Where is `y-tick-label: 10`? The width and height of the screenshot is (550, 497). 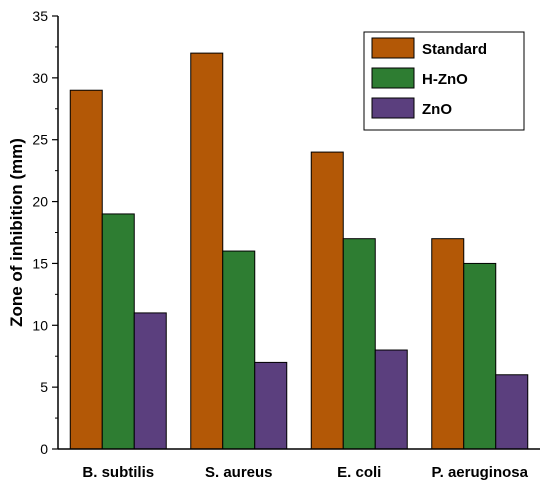 y-tick-label: 10 is located at coordinates (40, 325).